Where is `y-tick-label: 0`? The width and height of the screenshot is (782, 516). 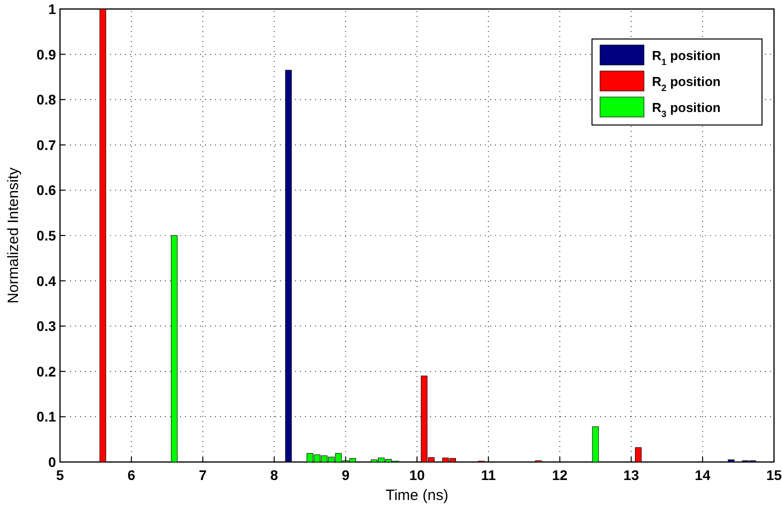
y-tick-label: 0 is located at coordinates (52, 462).